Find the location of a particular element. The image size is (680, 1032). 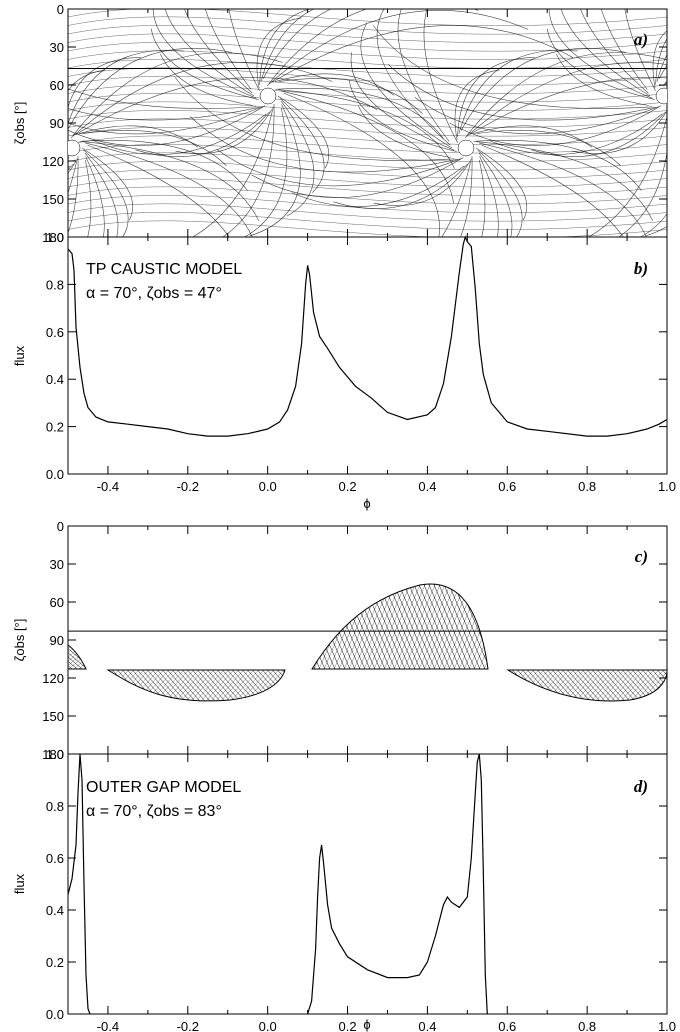

x-tick-label: -0.2 is located at coordinates (188, 1025).